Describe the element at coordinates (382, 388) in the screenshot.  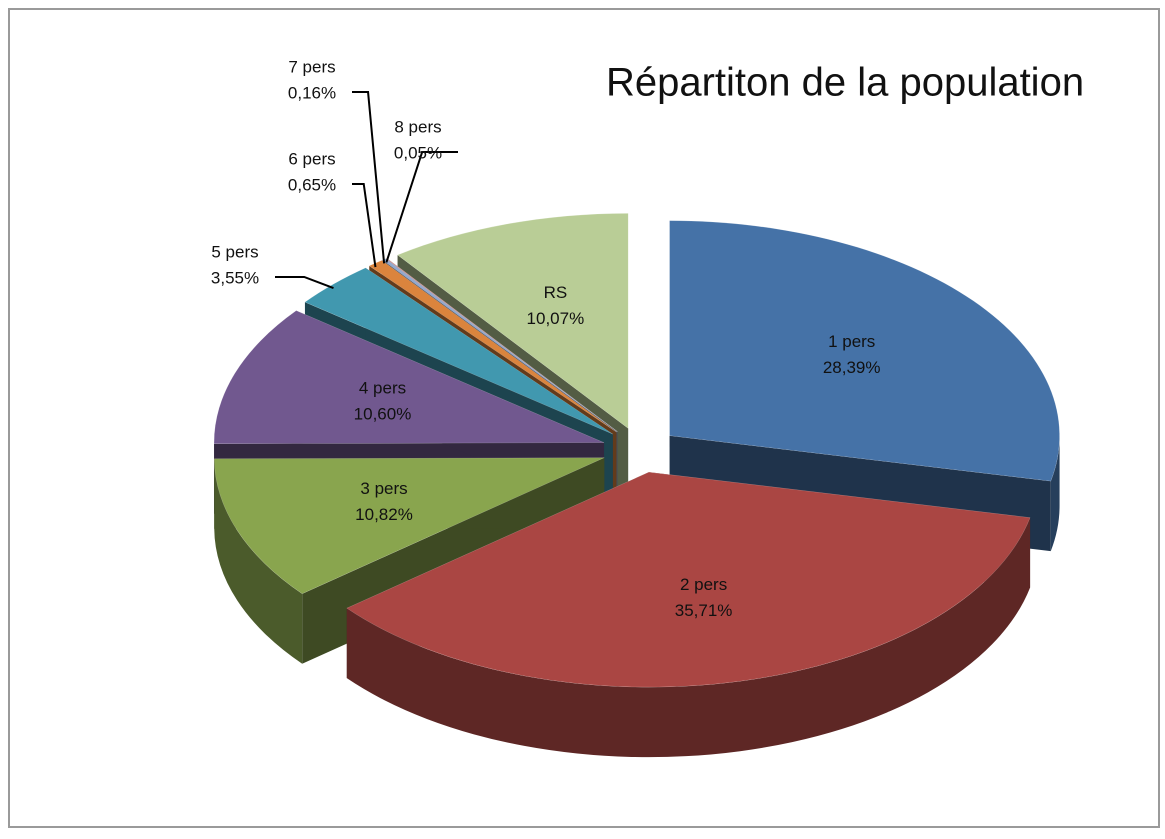
I see `data-label-category: 4 pers` at that location.